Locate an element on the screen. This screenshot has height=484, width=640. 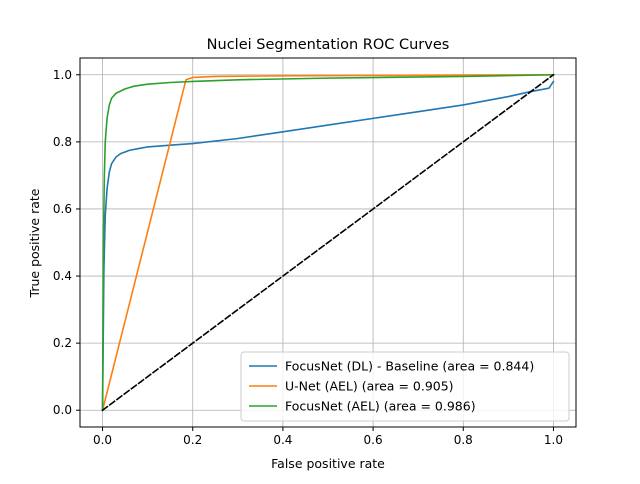
y-tick-label: 0.2 is located at coordinates (62, 343).